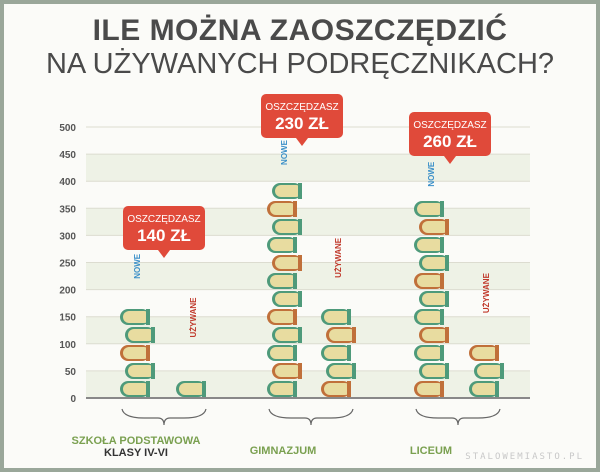 This screenshot has width=600, height=472. I want to click on y-tick-label: 0, so click(73, 399).